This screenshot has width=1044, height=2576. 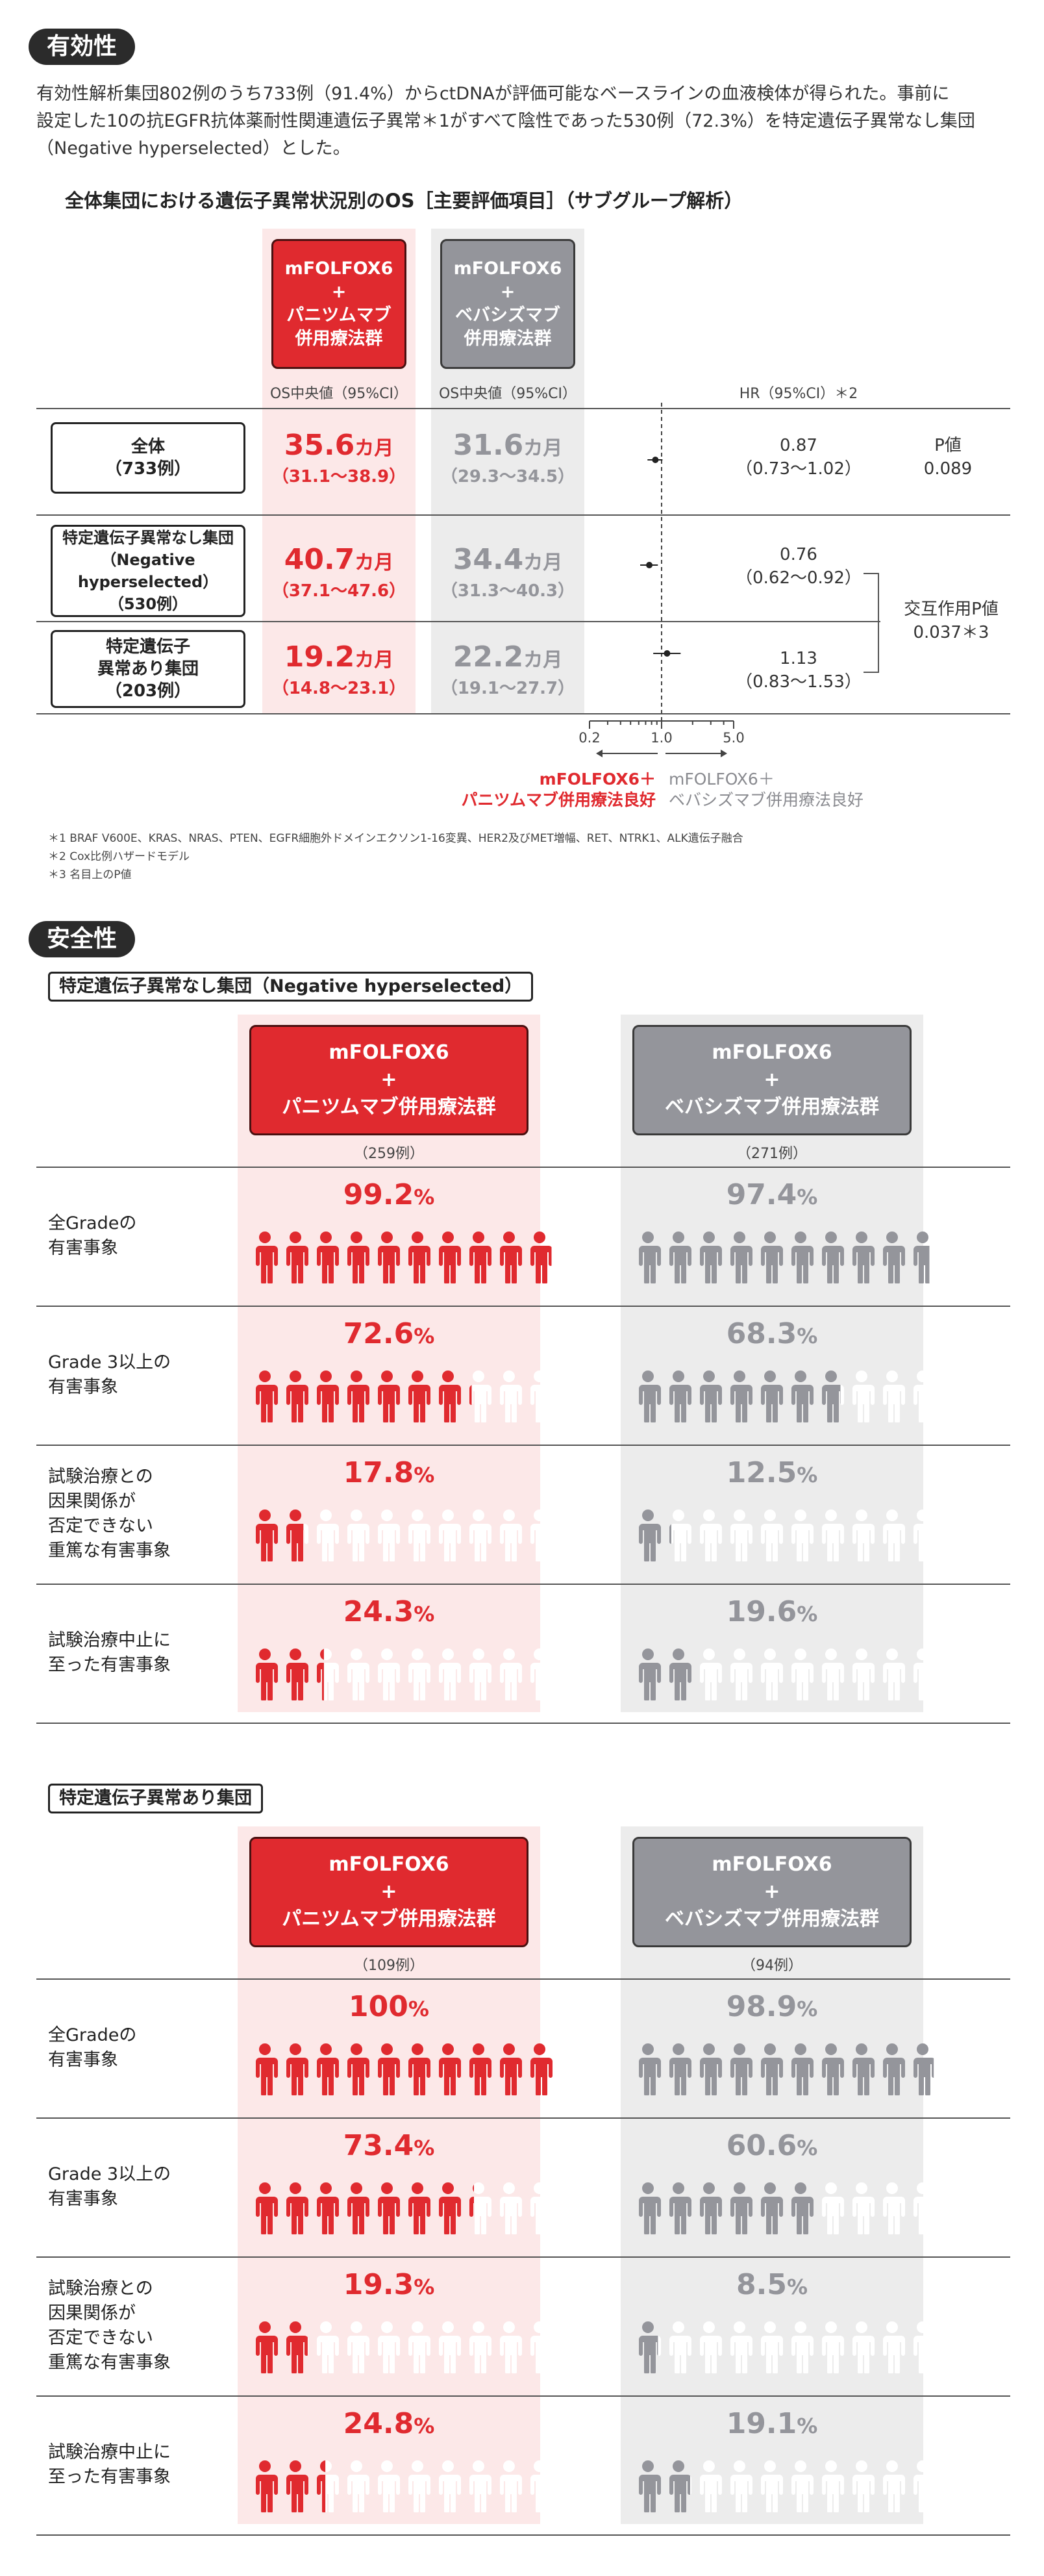 What do you see at coordinates (772, 1195) in the screenshot?
I see `ae-percent-gray: 97.4%` at bounding box center [772, 1195].